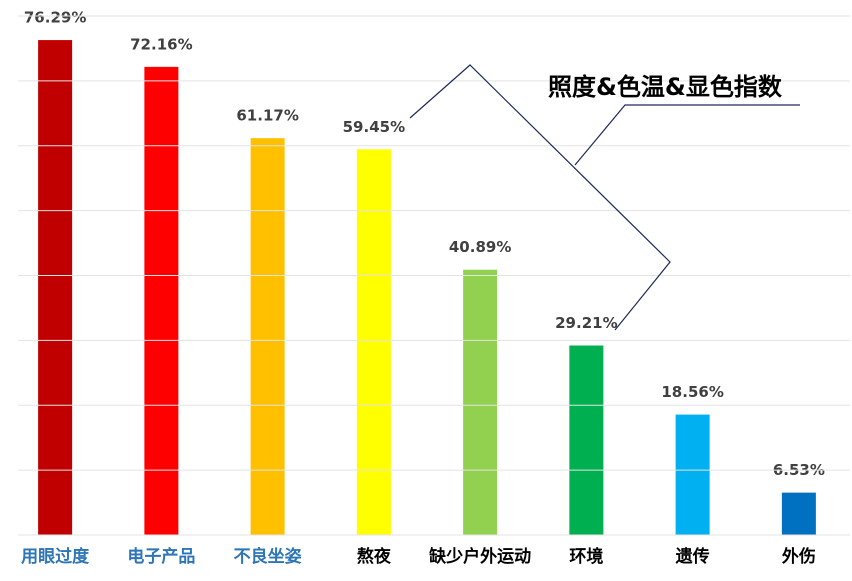 This screenshot has height=581, width=852. What do you see at coordinates (55, 556) in the screenshot?
I see `x-tick-label: 用眼过度` at bounding box center [55, 556].